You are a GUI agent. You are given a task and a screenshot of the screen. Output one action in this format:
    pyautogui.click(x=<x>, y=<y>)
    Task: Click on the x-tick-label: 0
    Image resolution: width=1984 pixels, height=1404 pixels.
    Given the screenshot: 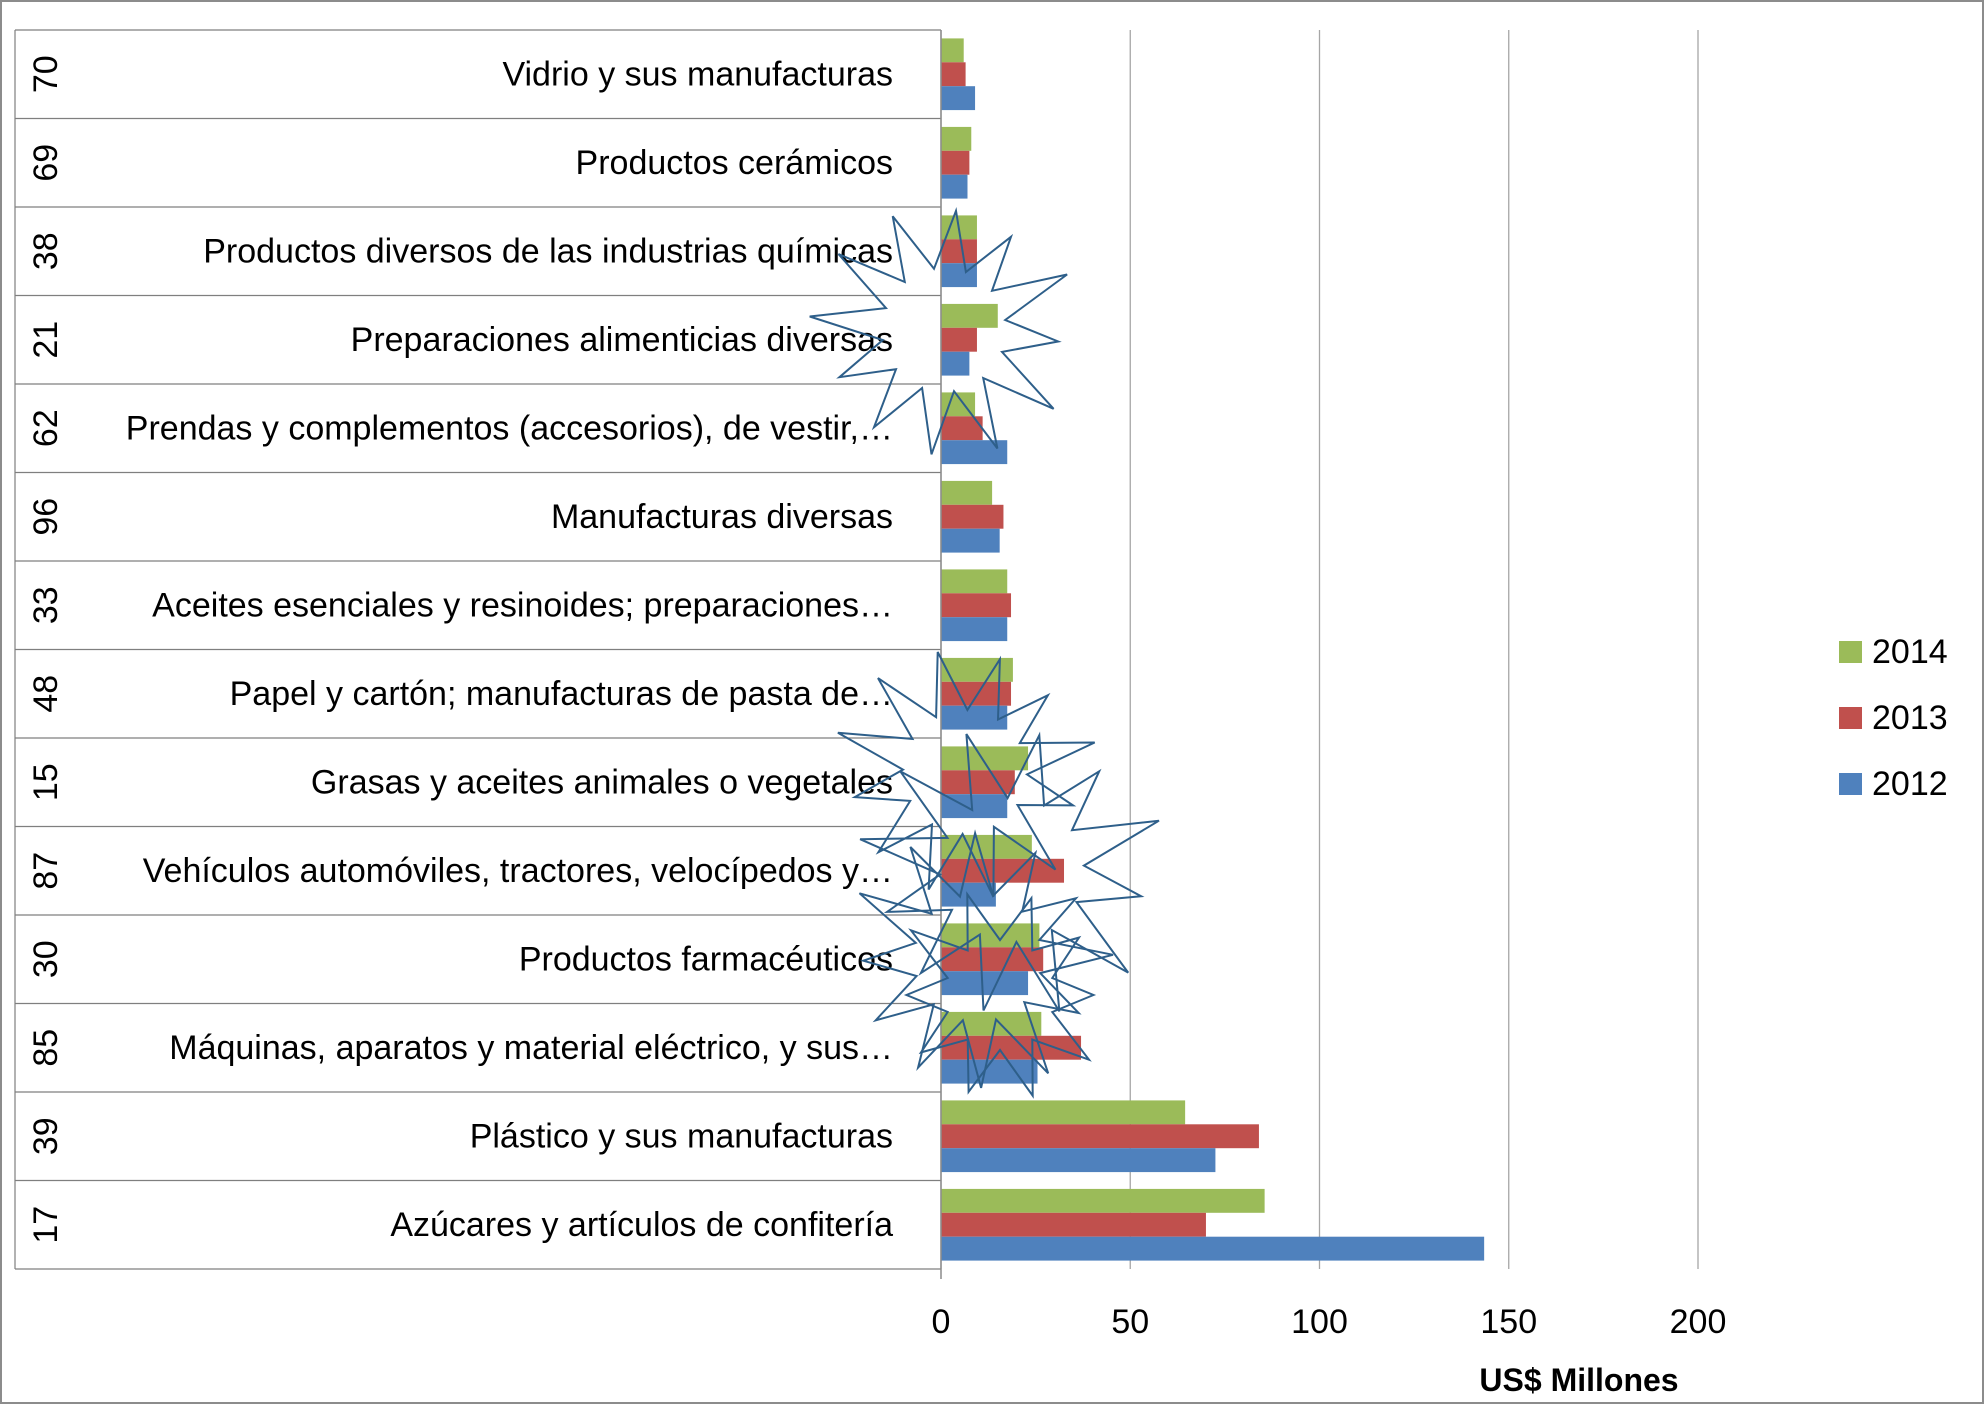 What is the action you would take?
    pyautogui.click(x=941, y=1322)
    